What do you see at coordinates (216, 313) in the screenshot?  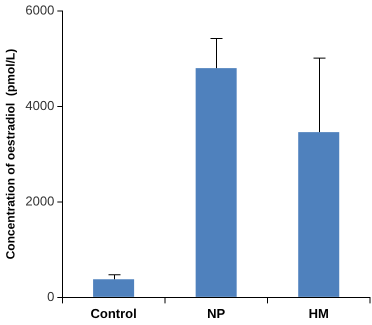 I see `x-tick-label: NP` at bounding box center [216, 313].